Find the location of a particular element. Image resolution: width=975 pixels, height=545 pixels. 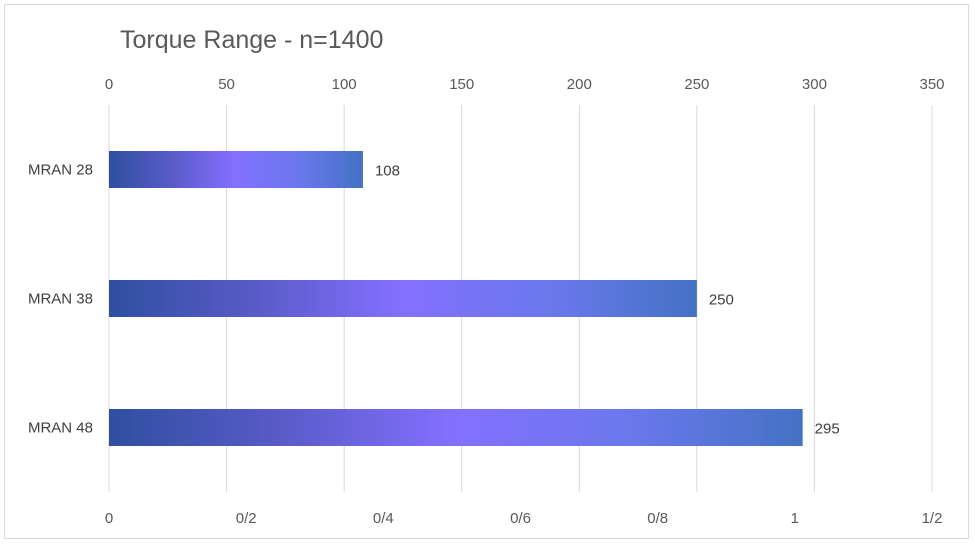

category-label: MRAN 48 is located at coordinates (60, 428).